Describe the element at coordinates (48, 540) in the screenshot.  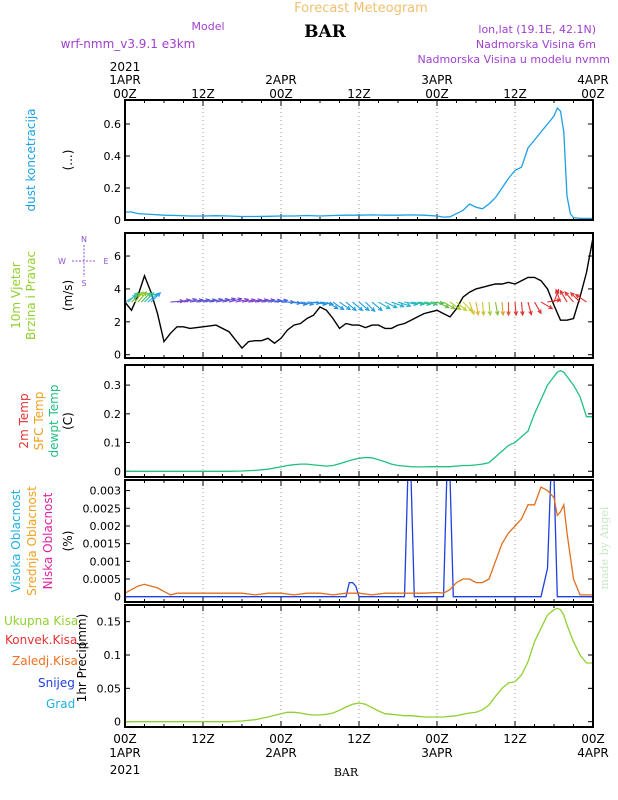
I see `y-axis-label: Niska Oblacnost` at that location.